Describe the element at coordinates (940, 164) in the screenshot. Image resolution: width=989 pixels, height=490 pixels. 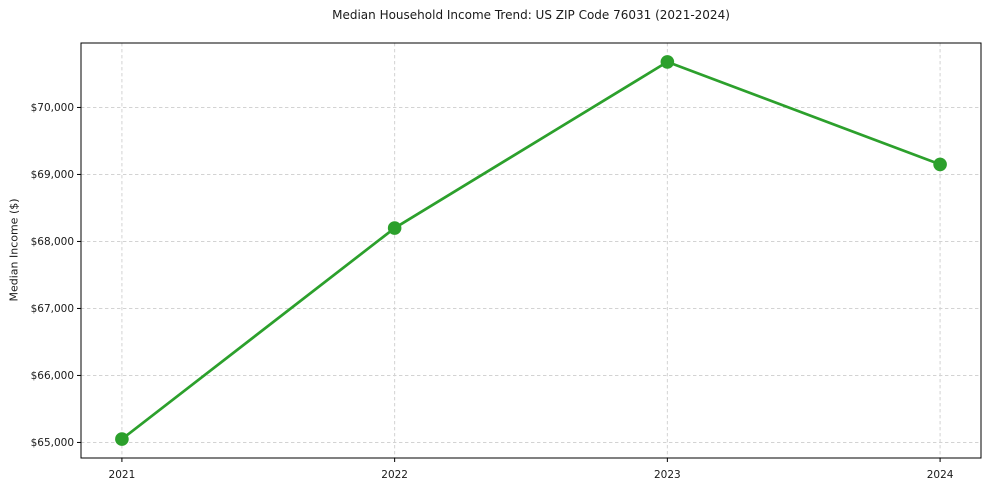
I see `data-point-2024` at that location.